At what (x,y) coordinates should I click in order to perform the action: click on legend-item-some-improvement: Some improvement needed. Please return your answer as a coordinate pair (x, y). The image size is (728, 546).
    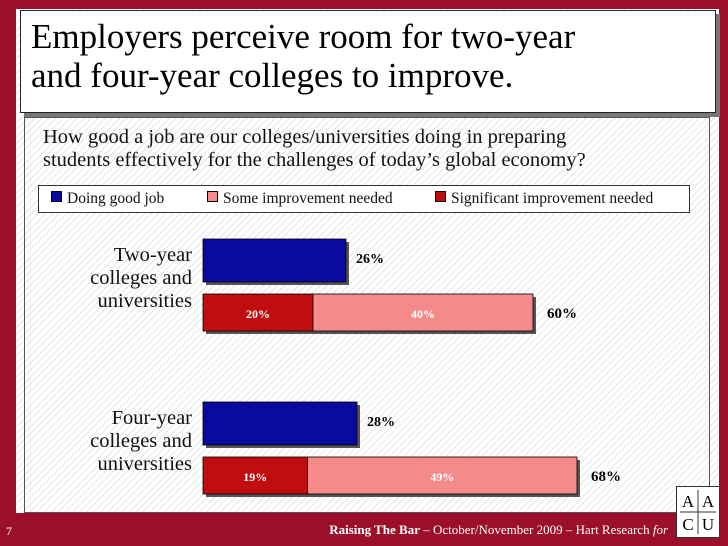
    Looking at the image, I should click on (300, 199).